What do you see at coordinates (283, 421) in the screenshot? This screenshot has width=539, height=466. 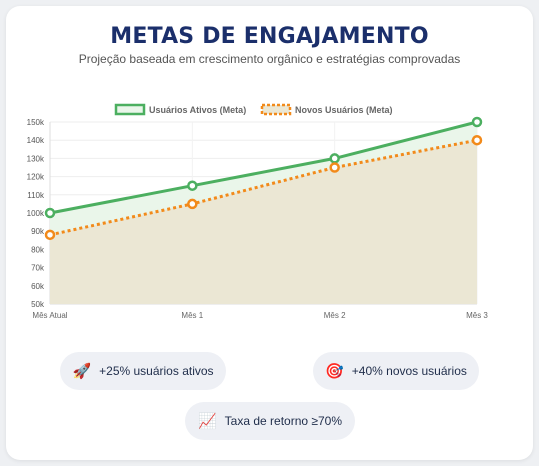 I see `badge-label: Taxa de retorno ≥70%` at bounding box center [283, 421].